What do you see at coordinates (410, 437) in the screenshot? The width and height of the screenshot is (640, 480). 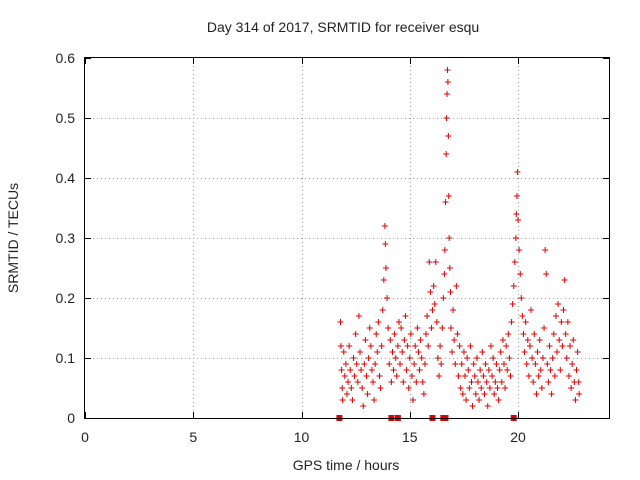 I see `x-tick-label: 15` at bounding box center [410, 437].